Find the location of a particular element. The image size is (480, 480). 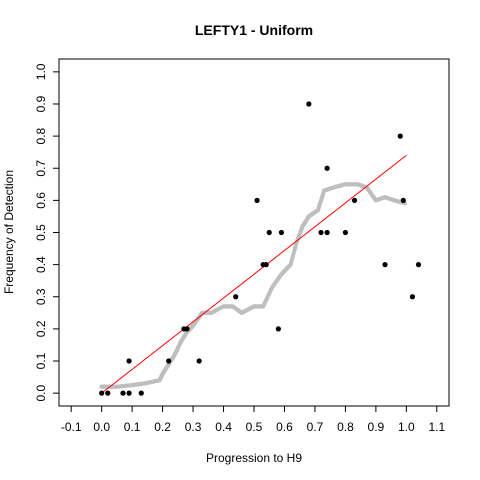

y-tick-label: 0.4 is located at coordinates (41, 264).